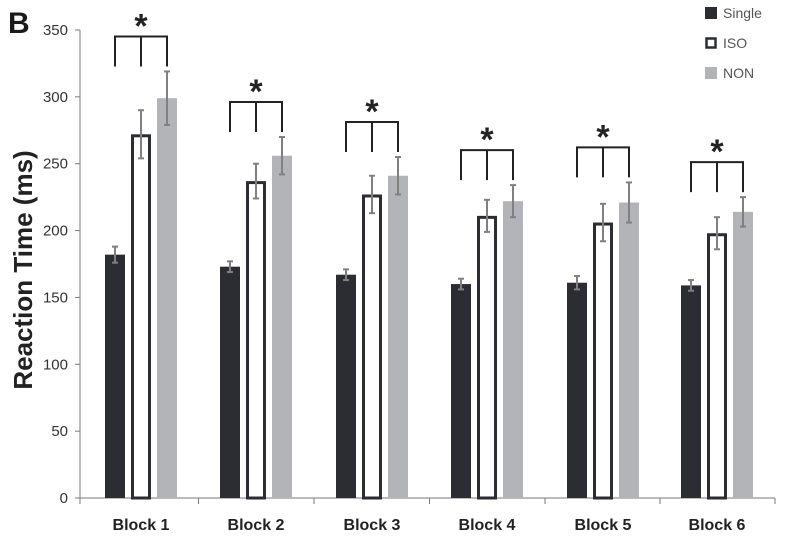  What do you see at coordinates (603, 525) in the screenshot?
I see `x-tick-label: Block 5` at bounding box center [603, 525].